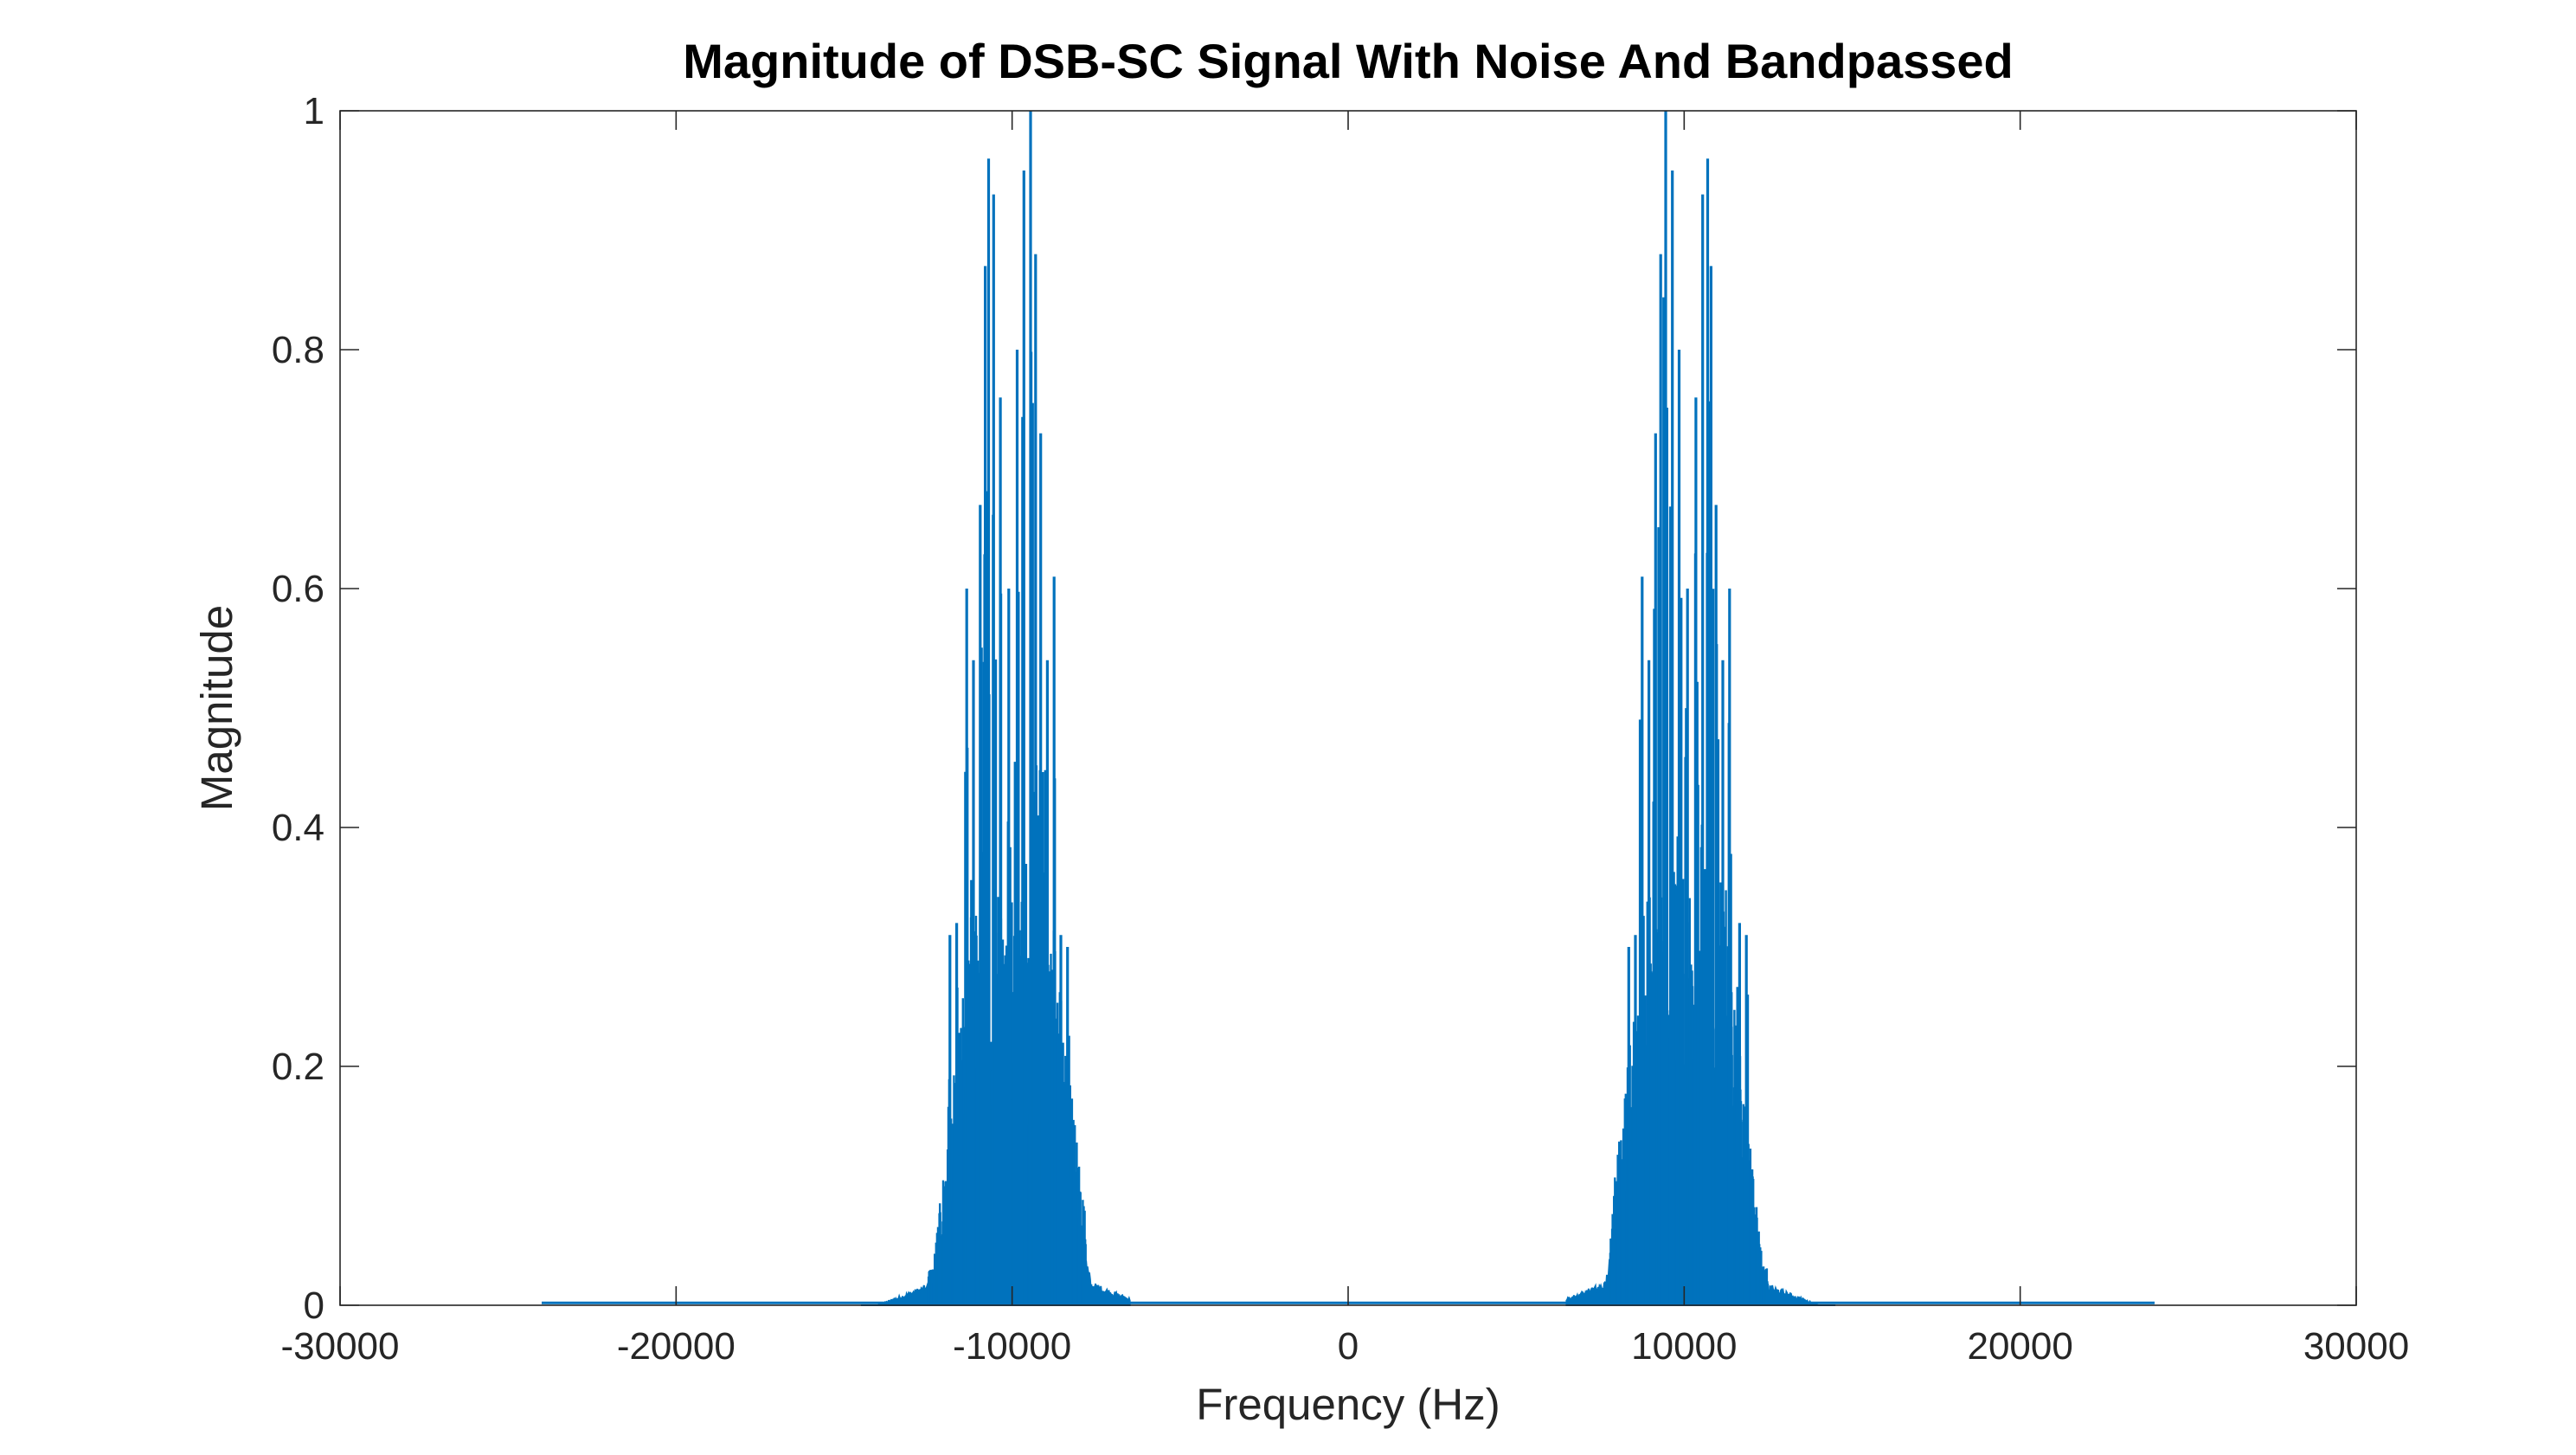 The width and height of the screenshot is (2576, 1455). Describe the element at coordinates (314, 111) in the screenshot. I see `y-tick-label: 1` at that location.